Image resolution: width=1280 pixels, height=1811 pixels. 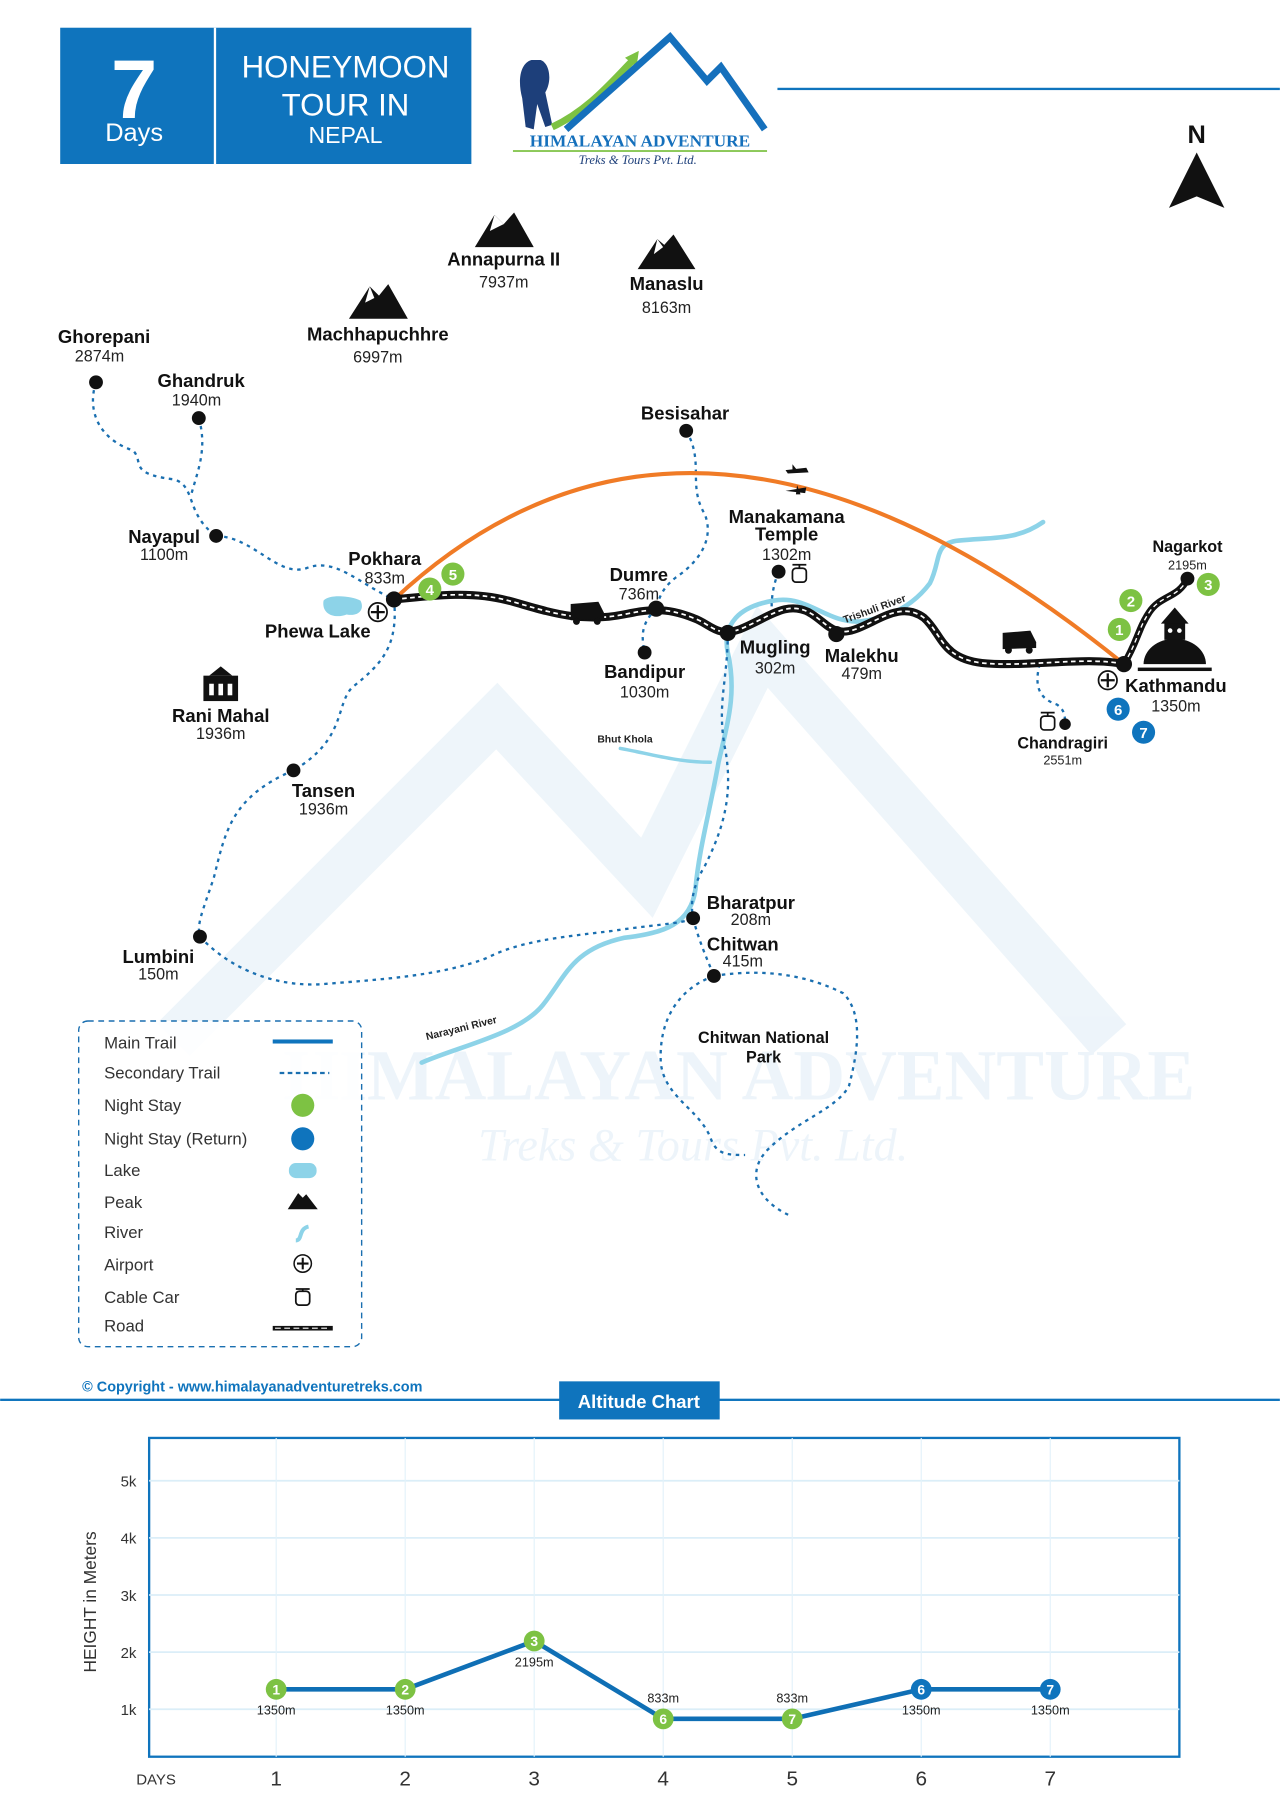 I want to click on legend-label: River, so click(x=123, y=1232).